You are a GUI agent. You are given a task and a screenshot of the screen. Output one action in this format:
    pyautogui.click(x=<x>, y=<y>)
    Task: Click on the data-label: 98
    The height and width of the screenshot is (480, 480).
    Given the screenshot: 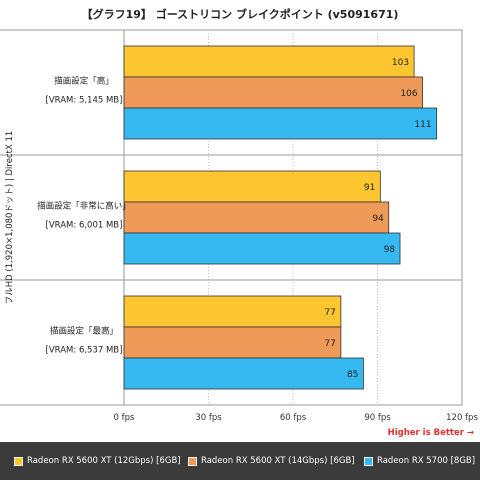 What is the action you would take?
    pyautogui.click(x=390, y=250)
    